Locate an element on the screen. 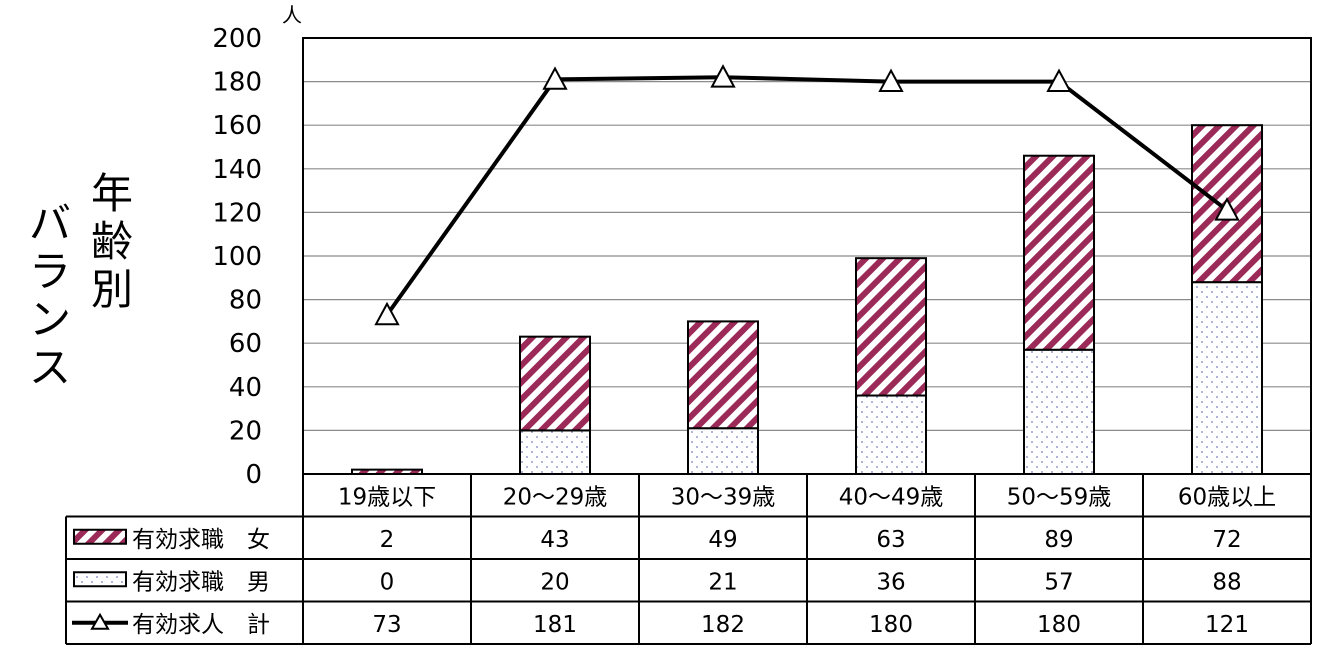 The width and height of the screenshot is (1339, 668). y-unit-label: 人 is located at coordinates (292, 15).